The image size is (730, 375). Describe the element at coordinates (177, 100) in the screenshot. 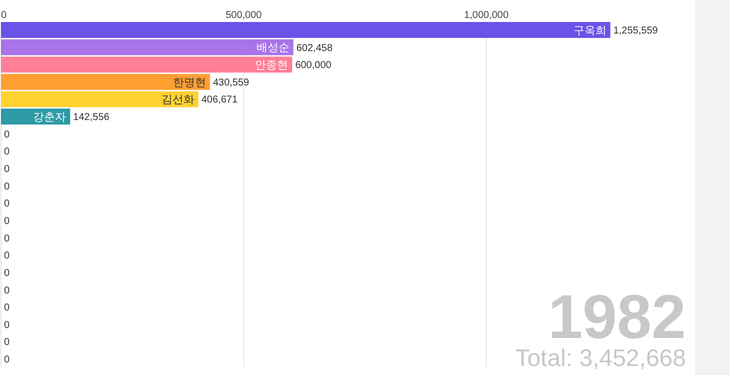

I see `y-tick-label: 김선화` at that location.